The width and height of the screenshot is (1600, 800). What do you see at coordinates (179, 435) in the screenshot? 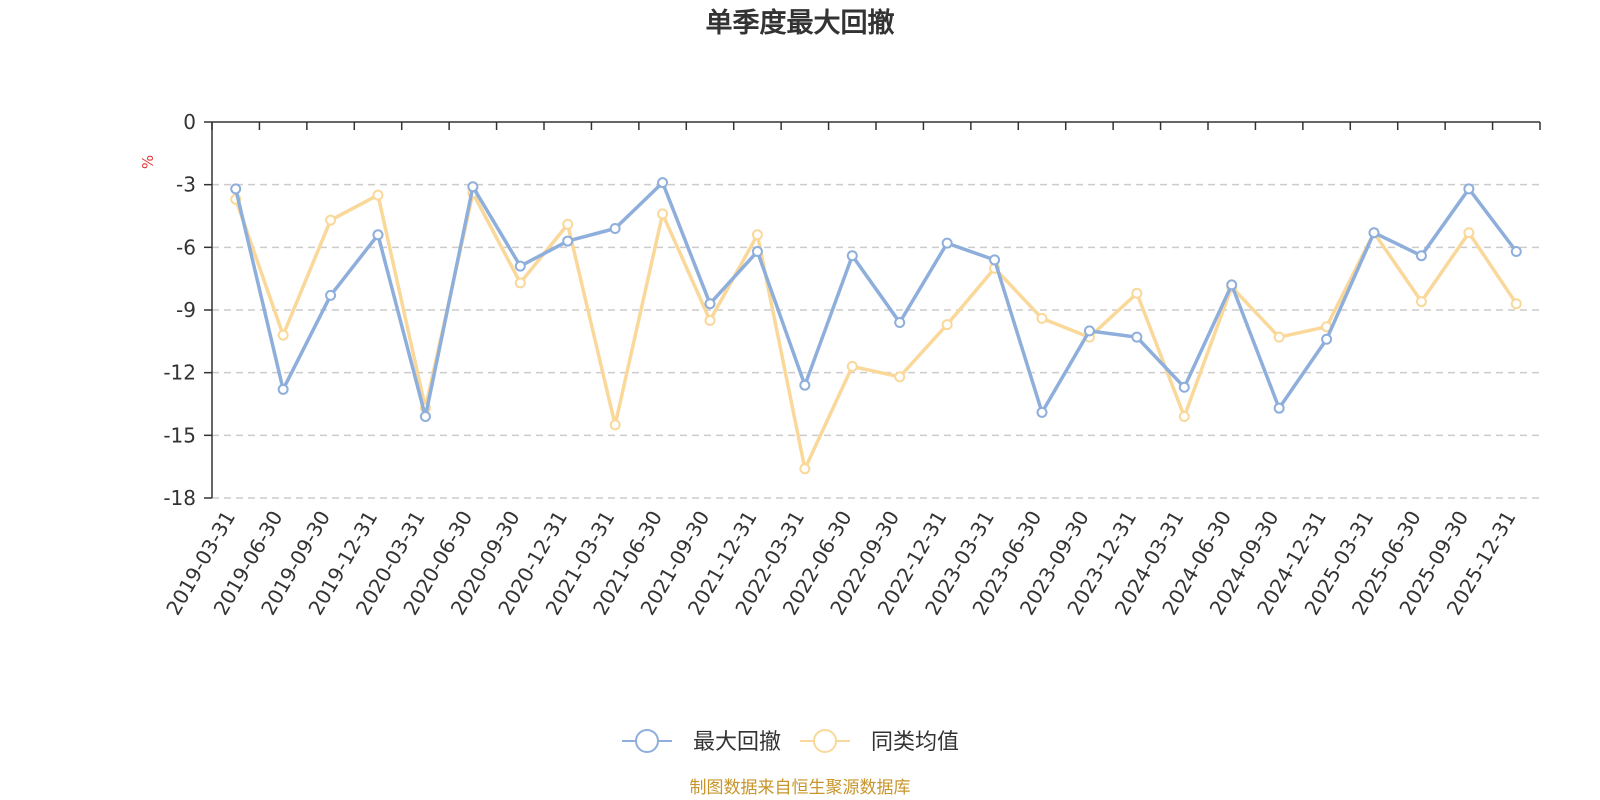
I see `y-tick-label: -15` at bounding box center [179, 435].